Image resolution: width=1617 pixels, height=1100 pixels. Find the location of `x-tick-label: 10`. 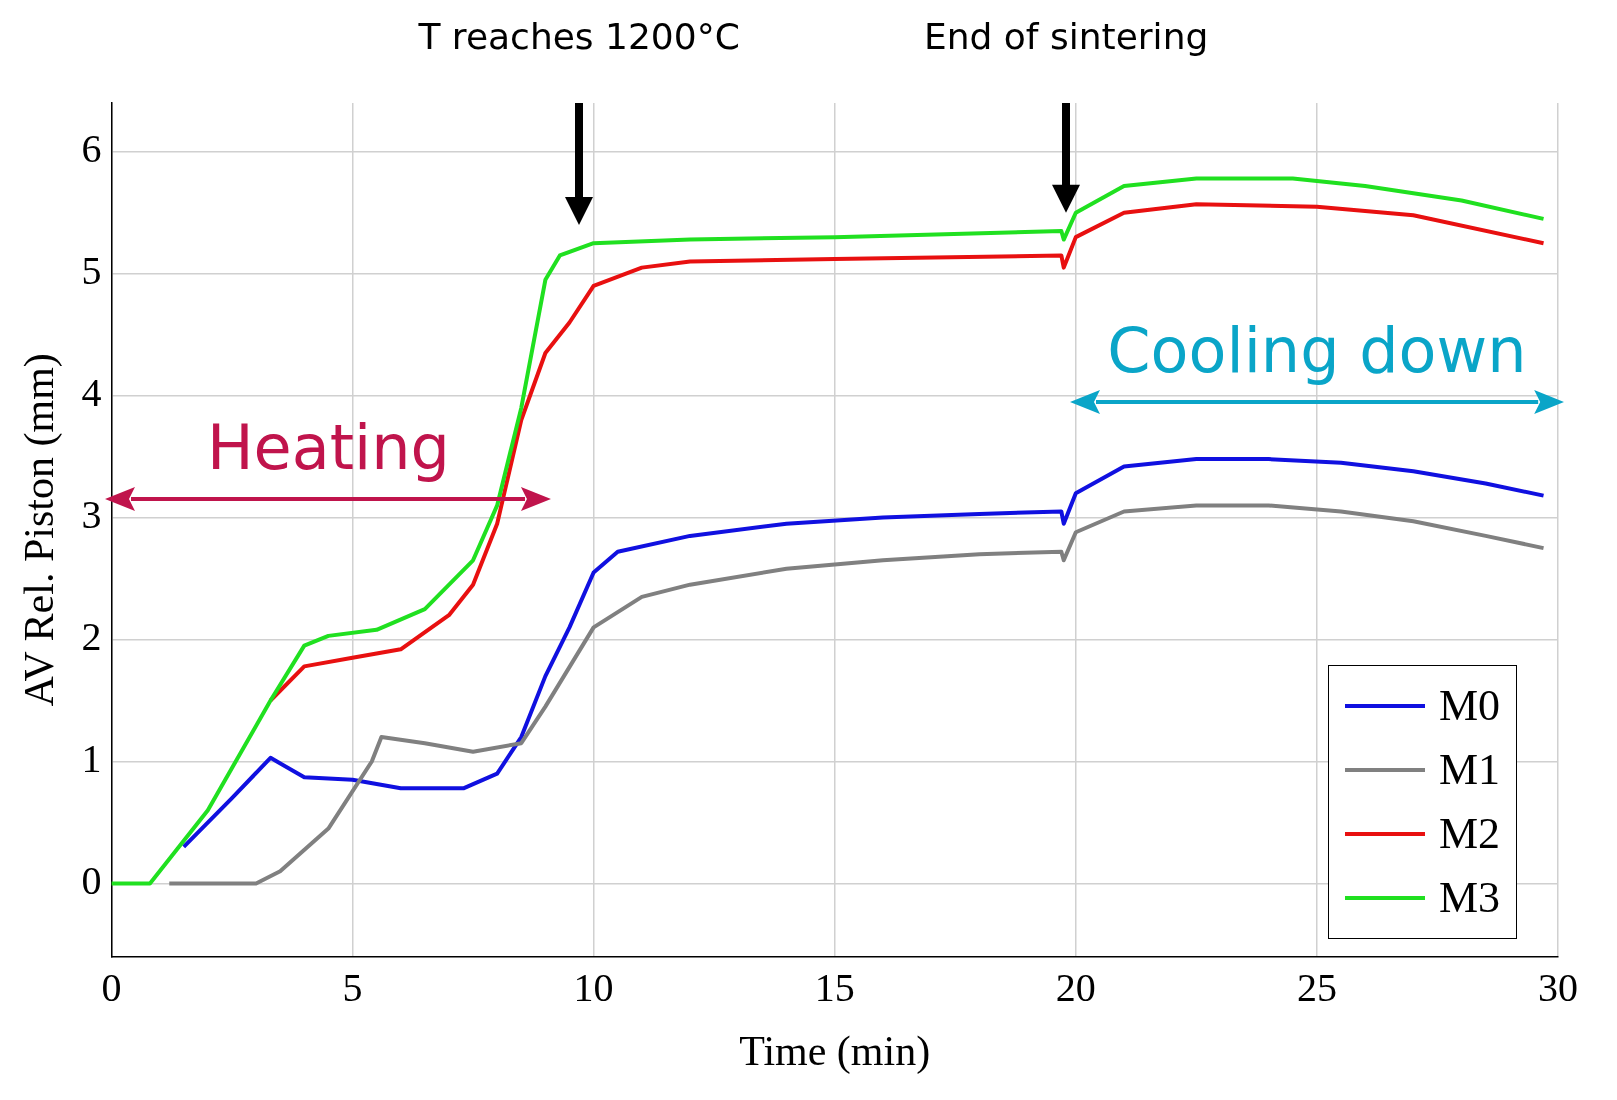

x-tick-label: 10 is located at coordinates (593, 988).